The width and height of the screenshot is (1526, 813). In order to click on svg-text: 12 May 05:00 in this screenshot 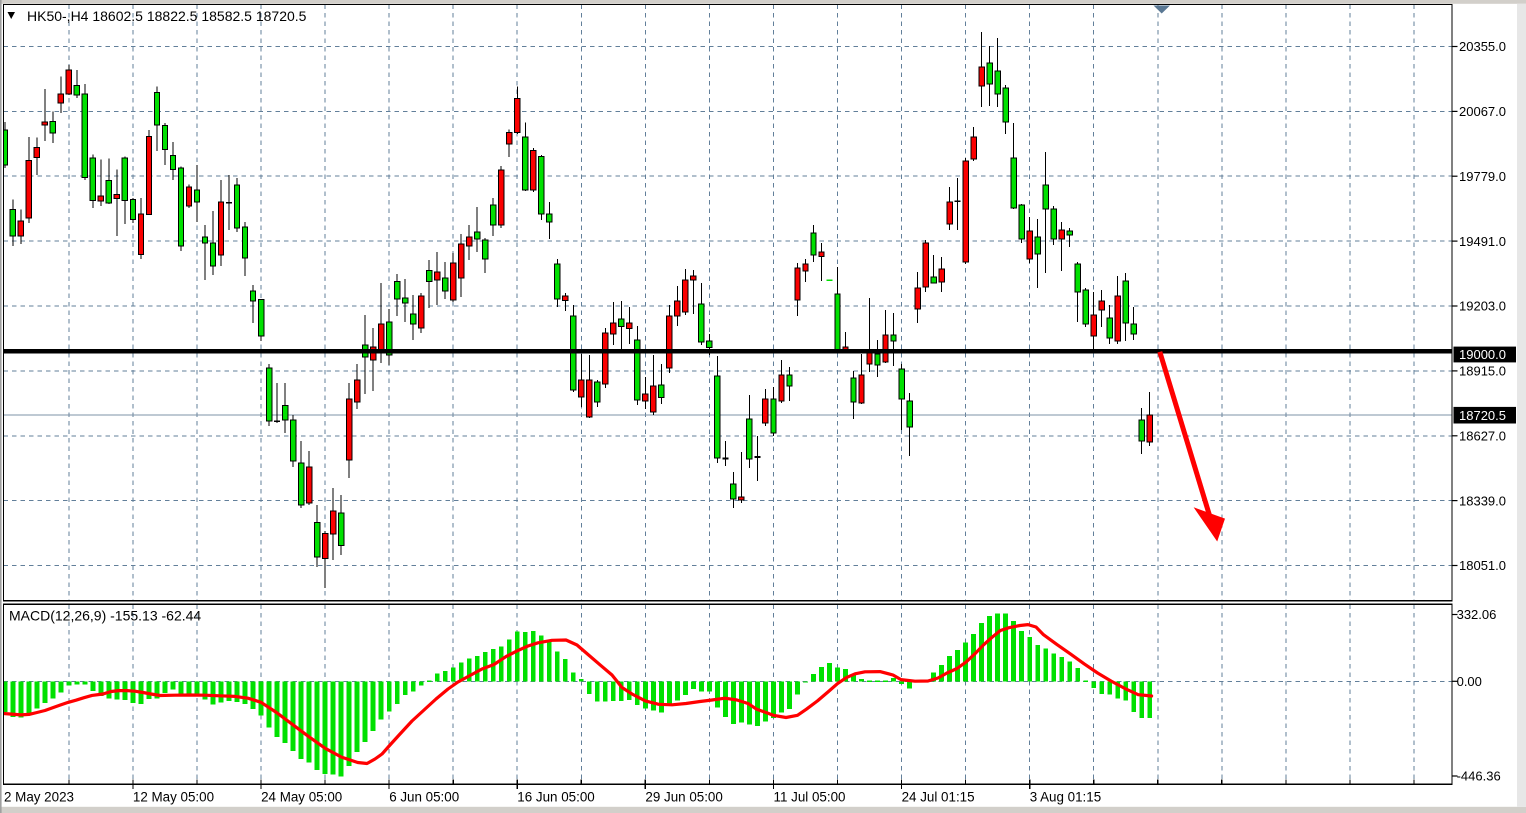, I will do `click(173, 796)`.